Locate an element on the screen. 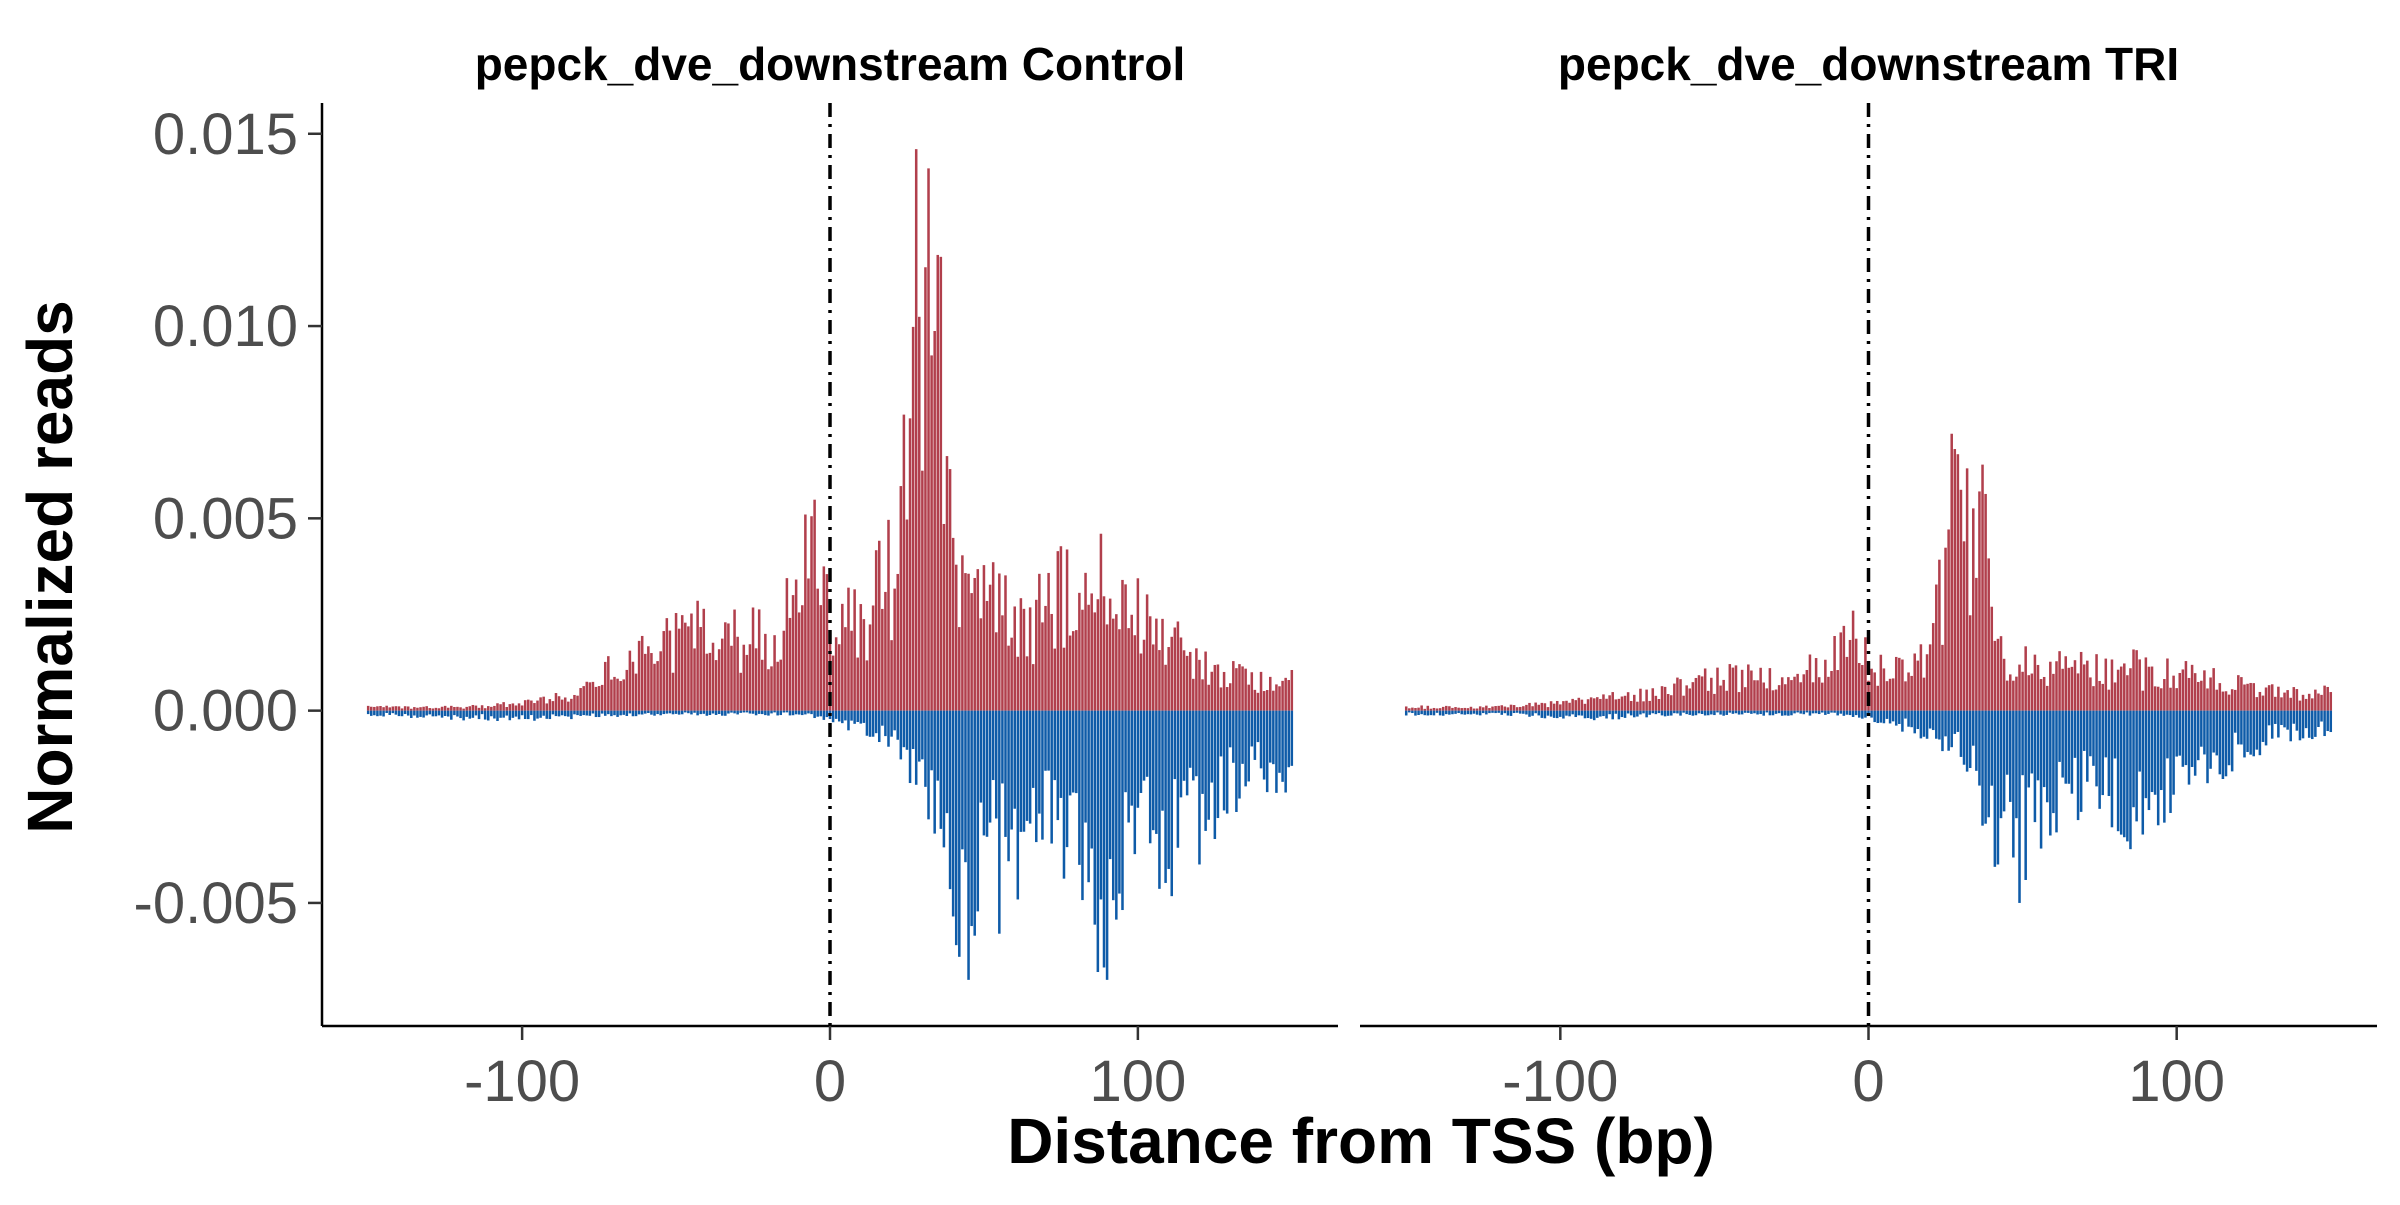  y-tick-label: 0.010 is located at coordinates (225, 326).